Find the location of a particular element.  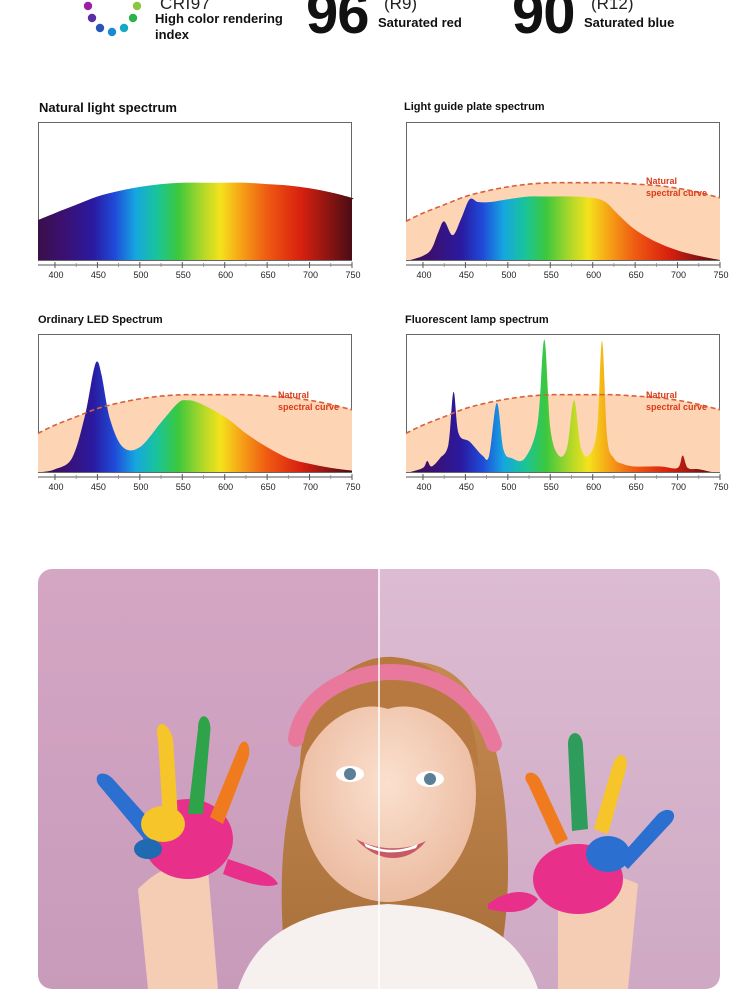

color-wheel-icon is located at coordinates (112, 19).